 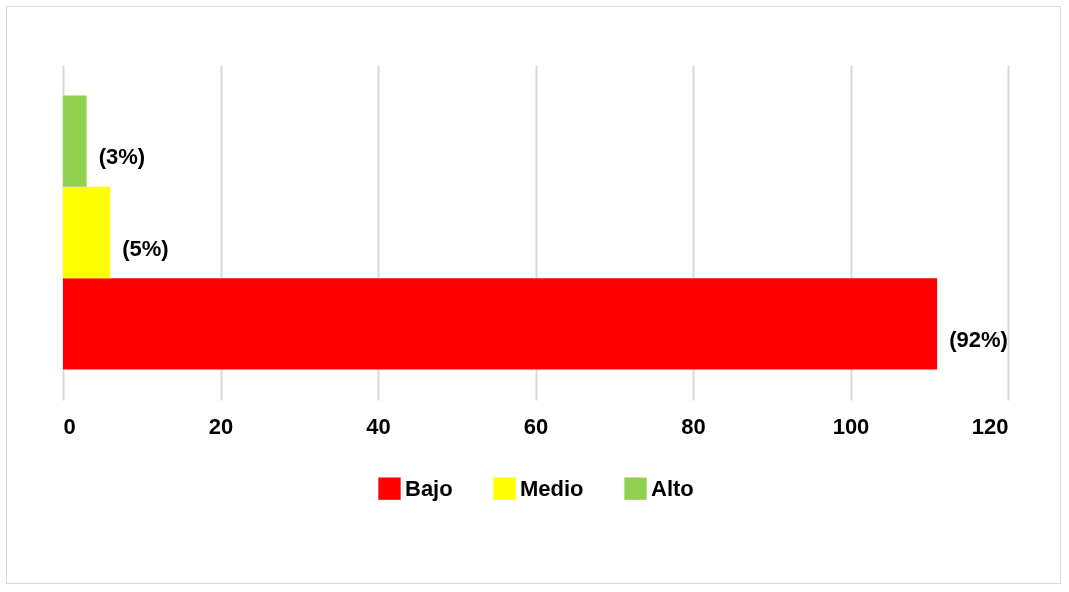 What do you see at coordinates (536, 426) in the screenshot?
I see `x-tick-label: 60` at bounding box center [536, 426].